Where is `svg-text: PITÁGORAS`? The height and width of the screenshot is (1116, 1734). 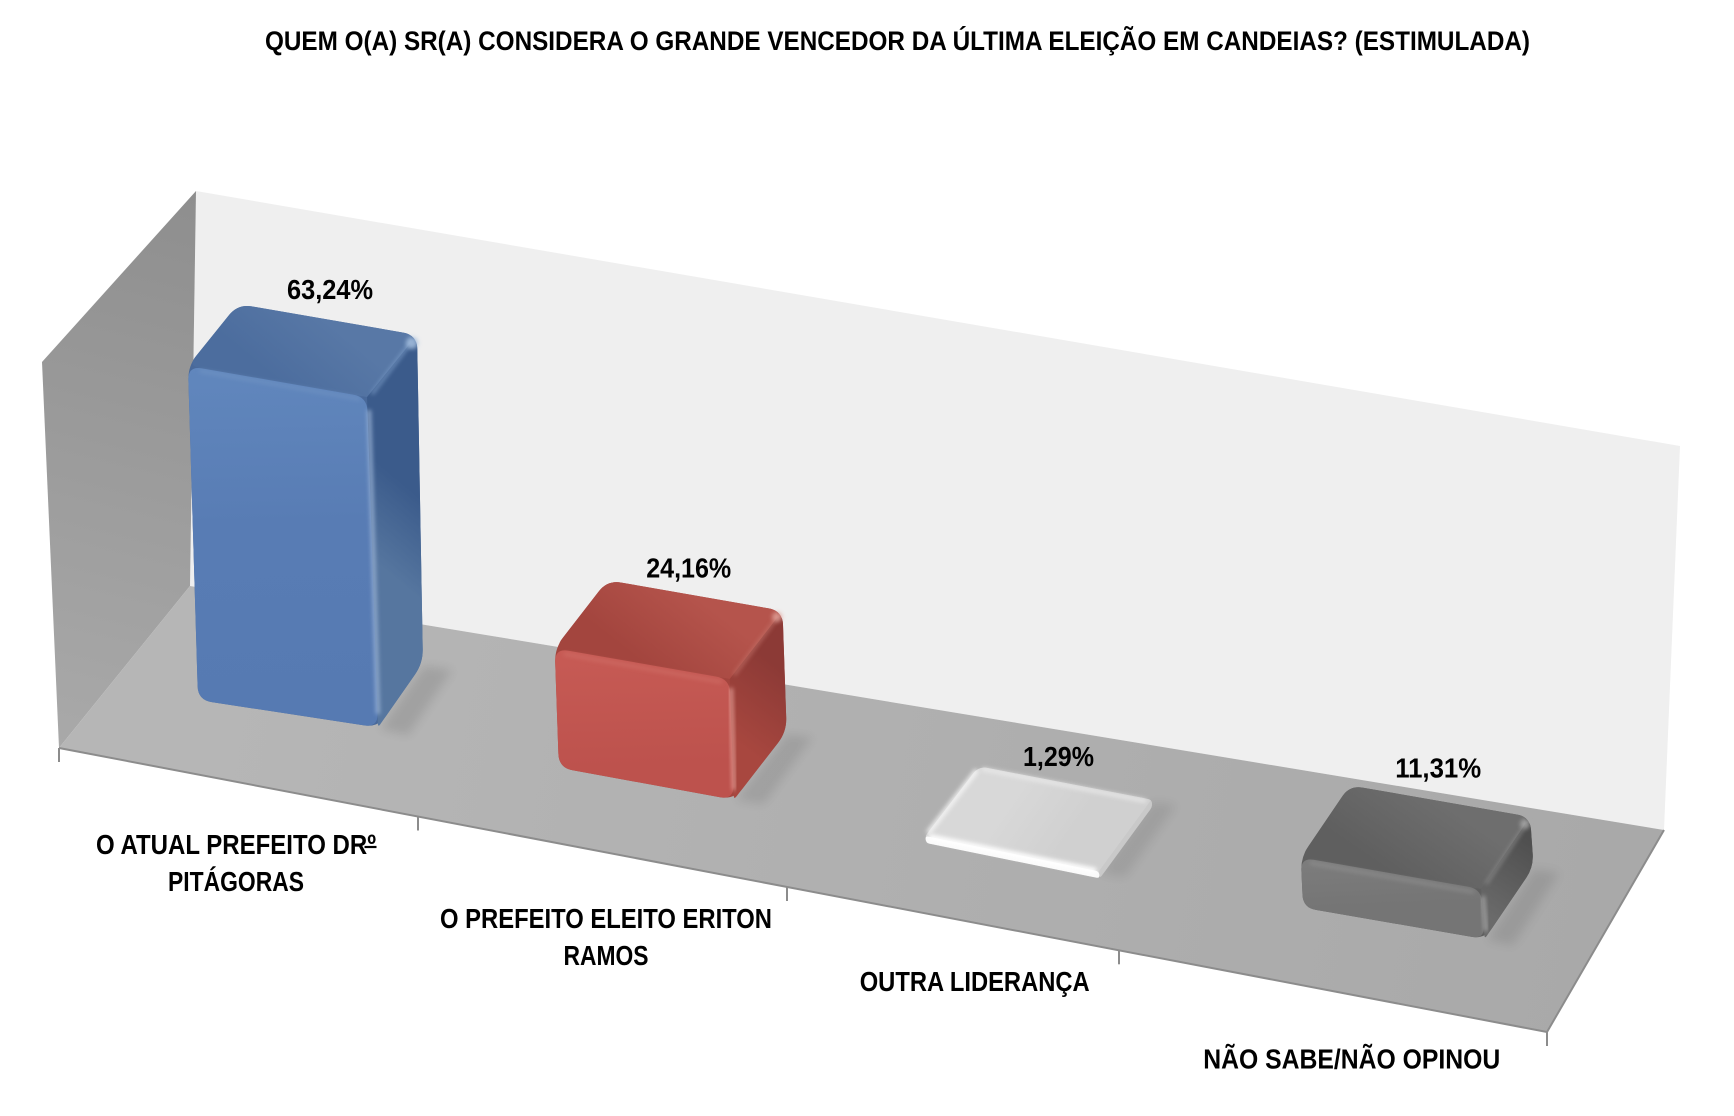 svg-text: PITÁGORAS is located at coordinates (236, 881).